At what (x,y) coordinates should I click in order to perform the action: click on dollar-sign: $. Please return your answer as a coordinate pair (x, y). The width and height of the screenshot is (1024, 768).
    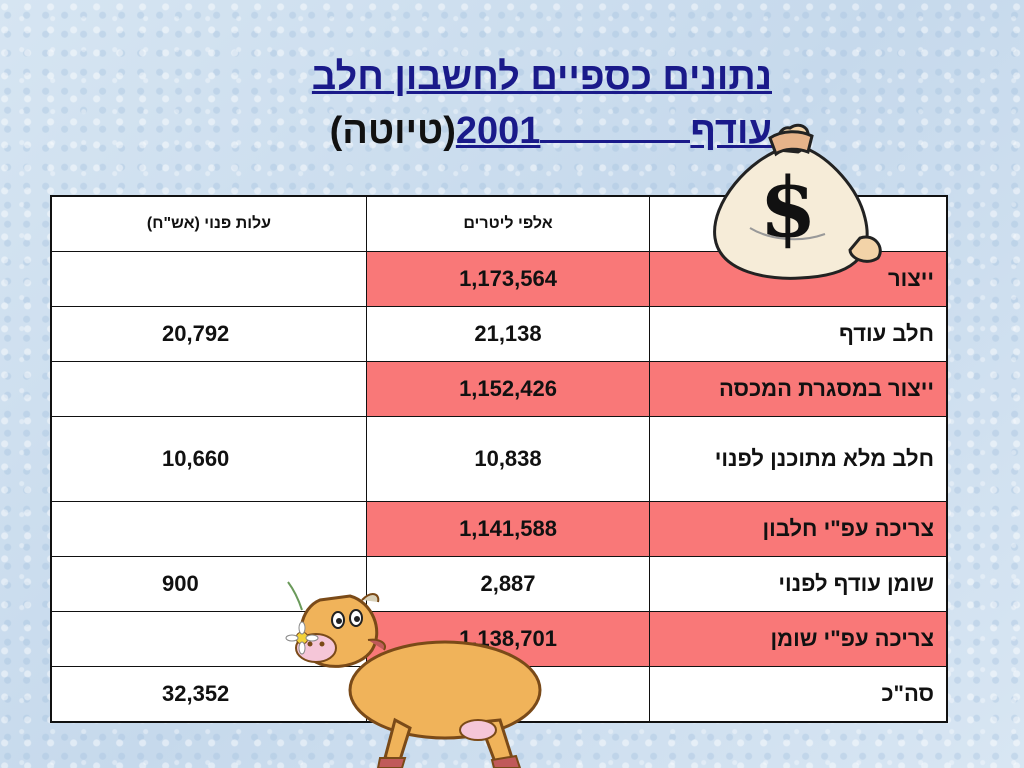
    Looking at the image, I should click on (787, 208).